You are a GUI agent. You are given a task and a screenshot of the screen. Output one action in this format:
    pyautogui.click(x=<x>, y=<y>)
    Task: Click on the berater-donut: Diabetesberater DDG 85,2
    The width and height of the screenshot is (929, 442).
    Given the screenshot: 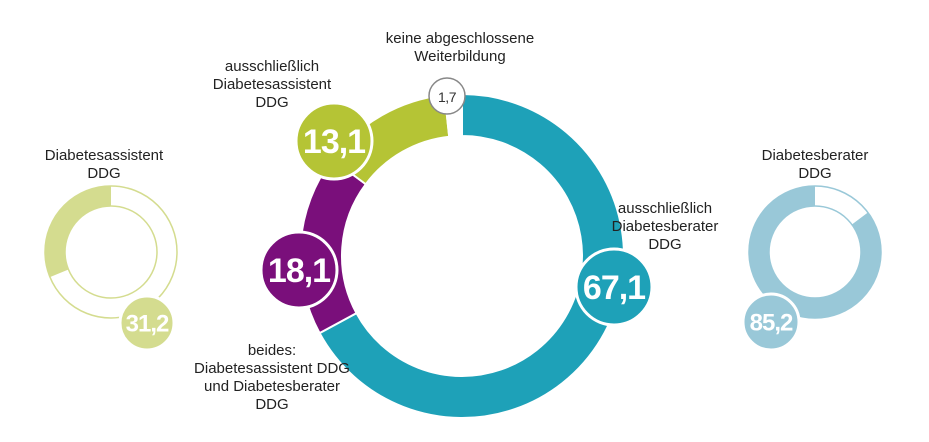 What is the action you would take?
    pyautogui.click(x=811, y=249)
    